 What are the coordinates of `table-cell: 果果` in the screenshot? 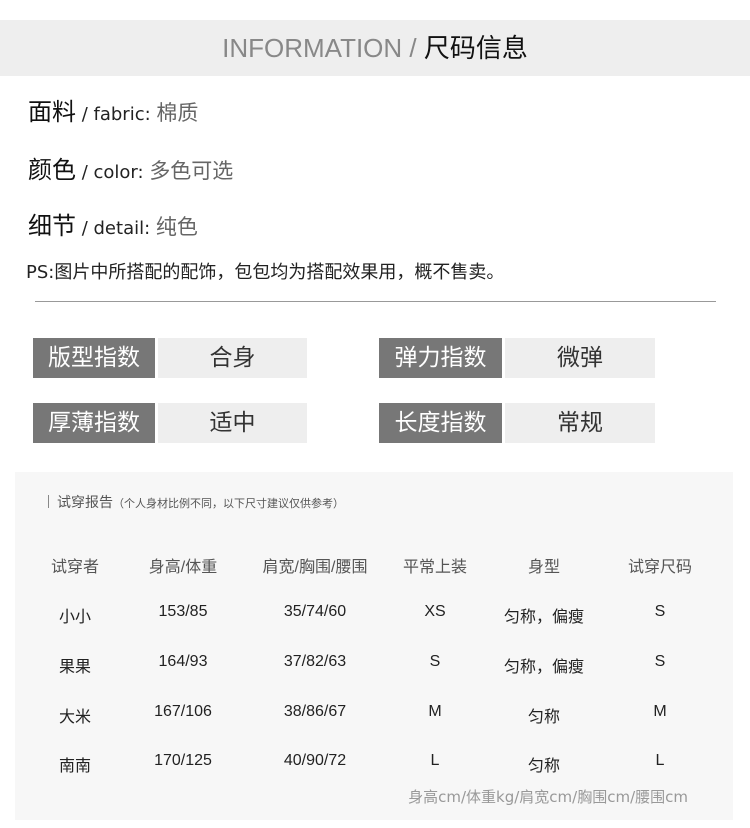 It's located at (75, 667).